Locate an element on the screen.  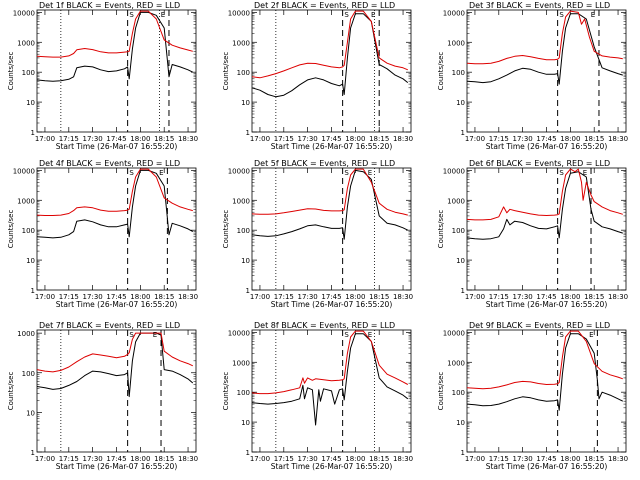
panel-8-x-tick-label: 17:45 is located at coordinates (331, 459).